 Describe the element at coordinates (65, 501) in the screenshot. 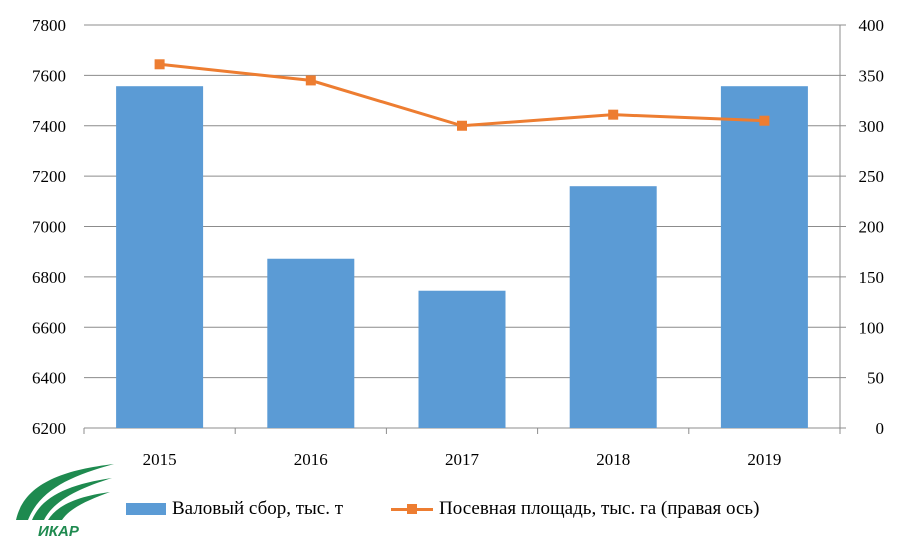

I see `ikar-logo-icon: ИКАР` at that location.